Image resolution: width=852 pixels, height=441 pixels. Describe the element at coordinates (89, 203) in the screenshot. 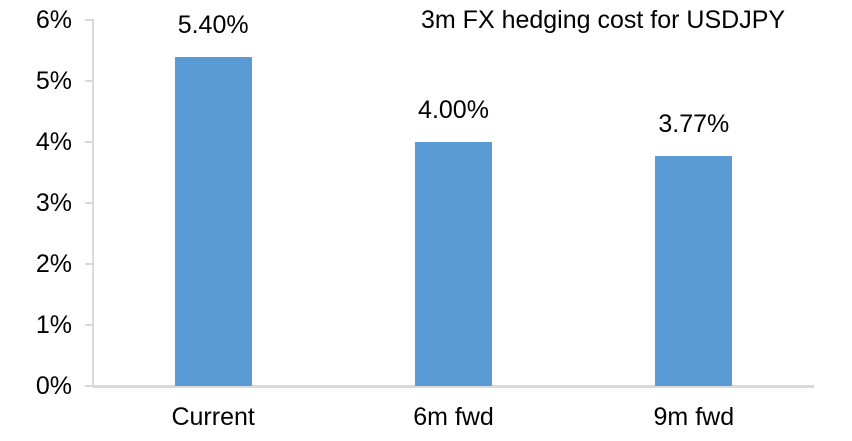

I see `y-axis-tick-3pct` at that location.